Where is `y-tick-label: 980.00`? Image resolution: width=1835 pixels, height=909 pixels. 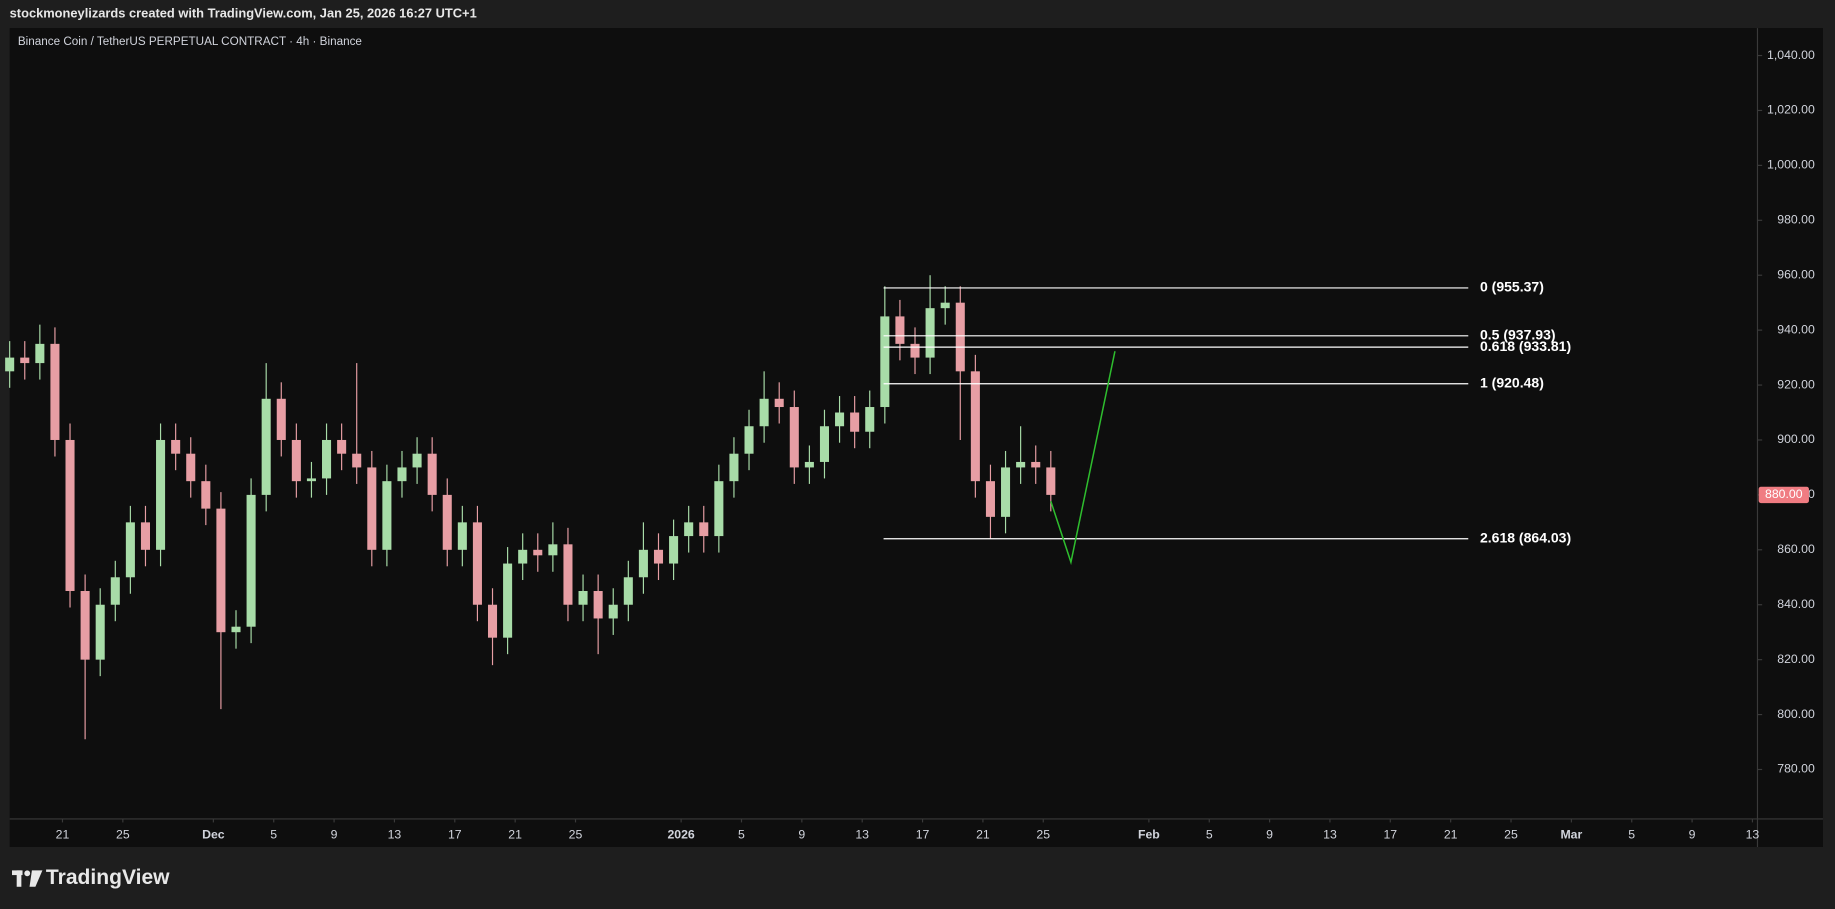
y-tick-label: 980.00 is located at coordinates (1796, 220).